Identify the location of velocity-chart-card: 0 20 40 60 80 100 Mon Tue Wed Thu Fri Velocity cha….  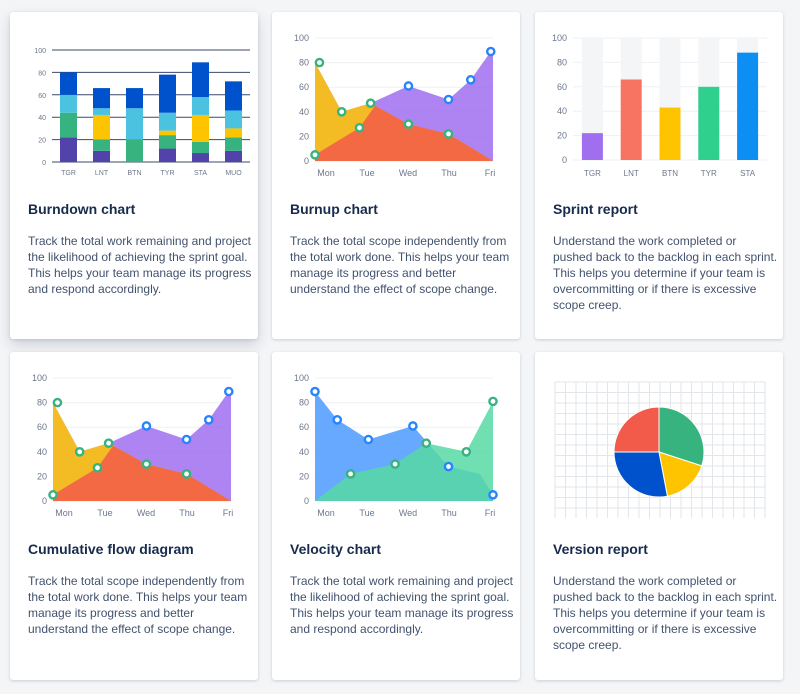
(396, 516).